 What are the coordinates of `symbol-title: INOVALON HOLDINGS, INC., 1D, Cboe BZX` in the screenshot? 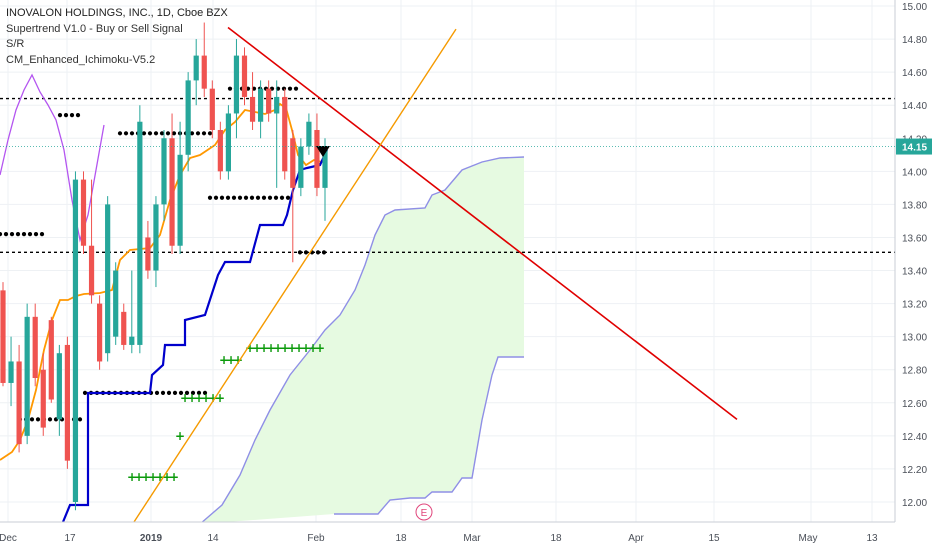 It's located at (117, 13).